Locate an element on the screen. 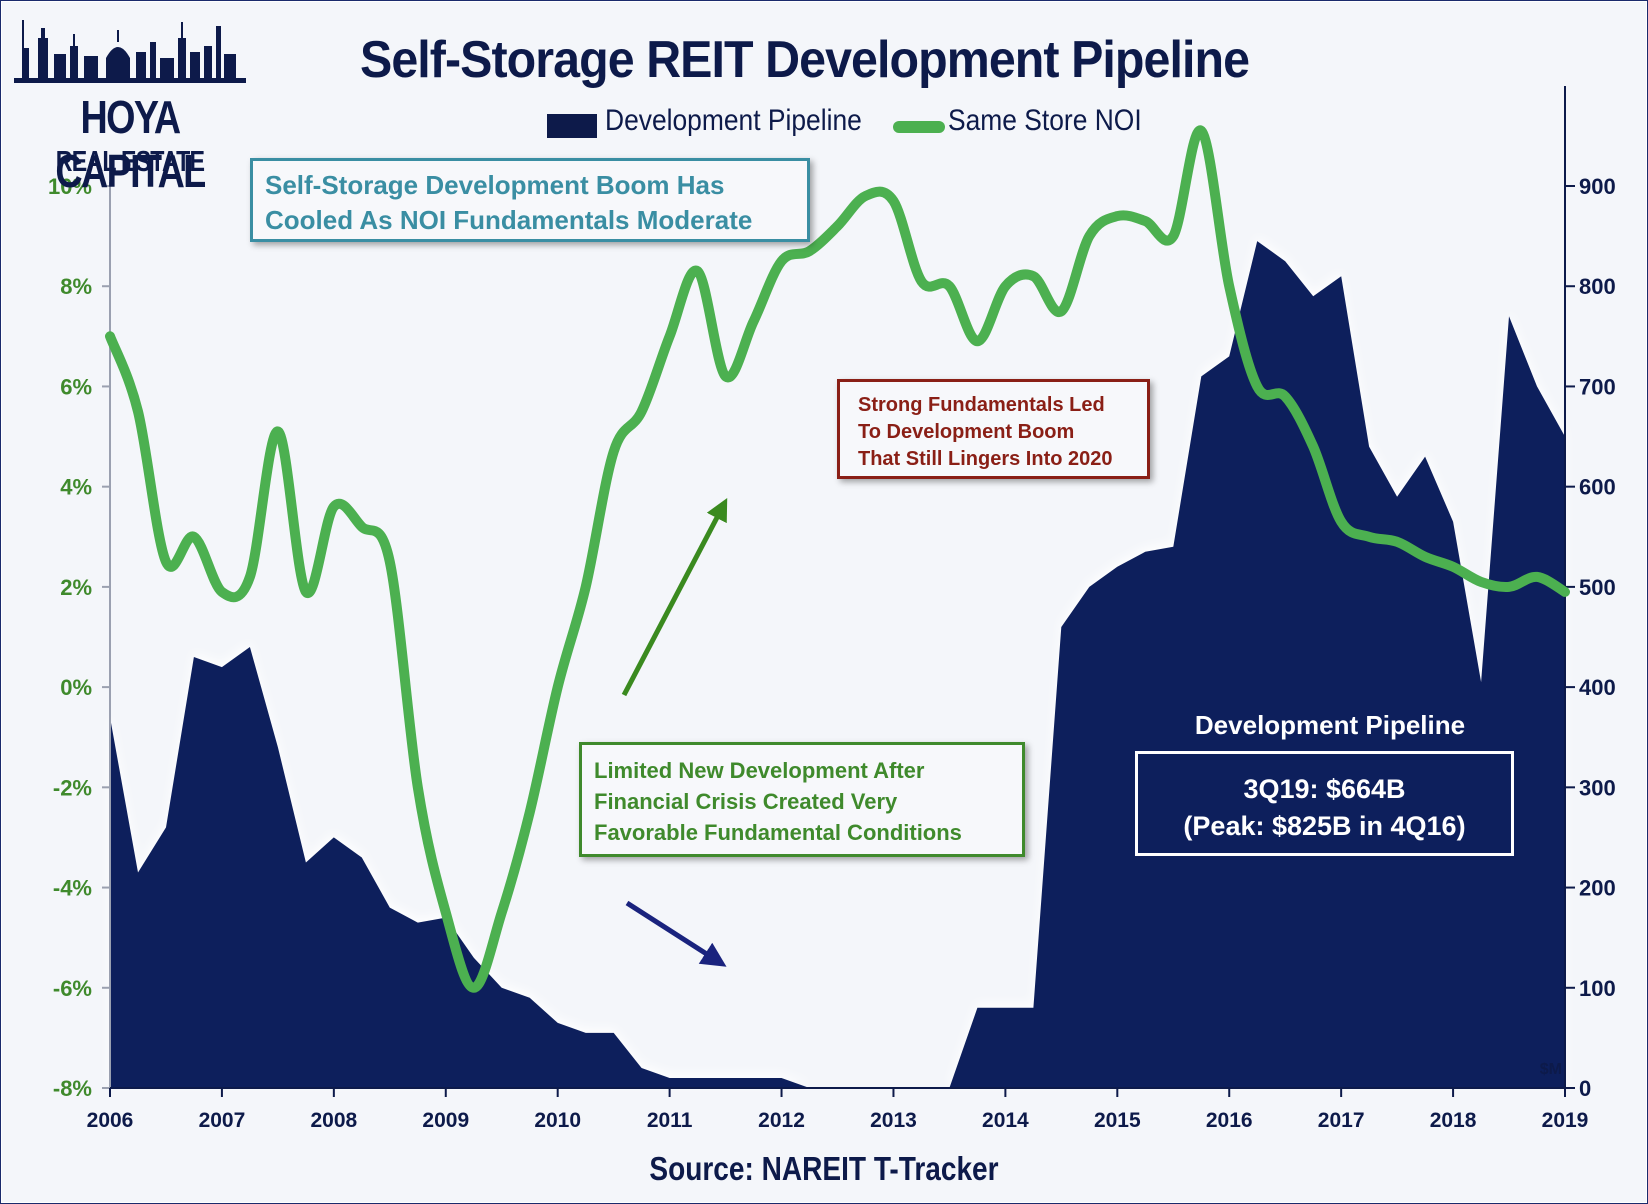 Image resolution: width=1648 pixels, height=1204 pixels. source-note: Source: NAREIT T-Tracker is located at coordinates (824, 1168).